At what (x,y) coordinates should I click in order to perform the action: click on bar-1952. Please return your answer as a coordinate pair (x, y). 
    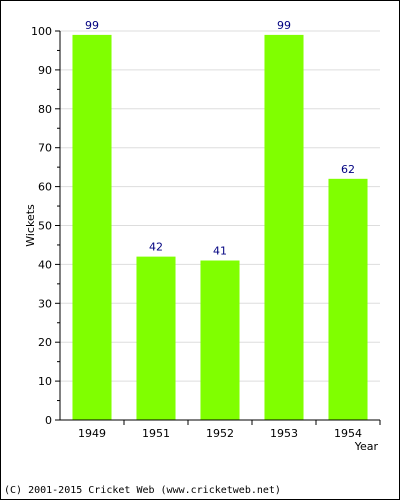
    Looking at the image, I should click on (220, 340).